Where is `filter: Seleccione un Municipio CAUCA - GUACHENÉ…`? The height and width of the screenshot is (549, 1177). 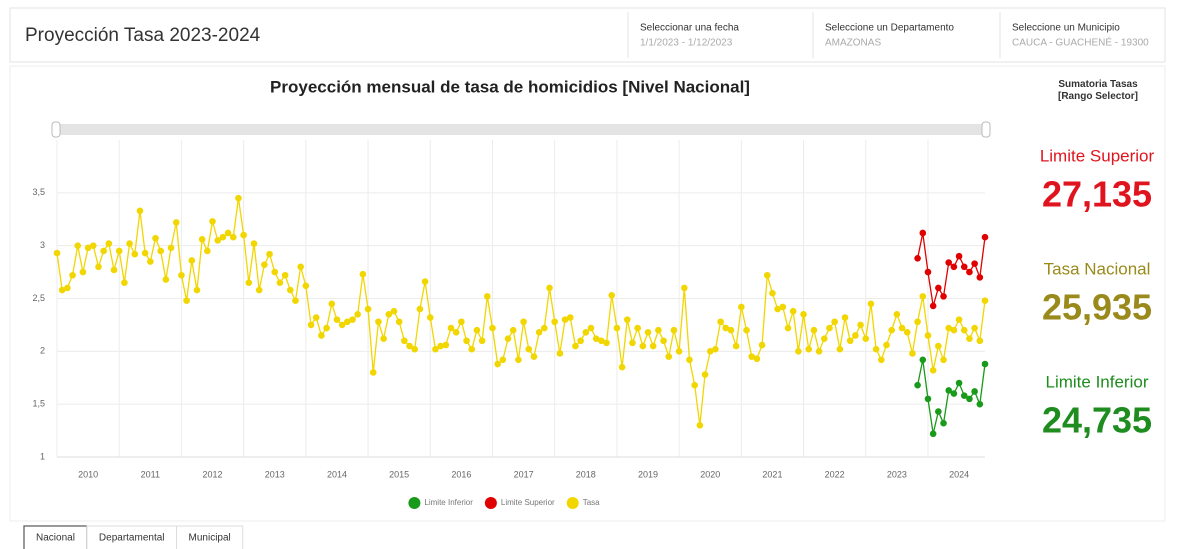
filter: Seleccione un Municipio CAUCA - GUACHENÉ… is located at coordinates (1080, 36).